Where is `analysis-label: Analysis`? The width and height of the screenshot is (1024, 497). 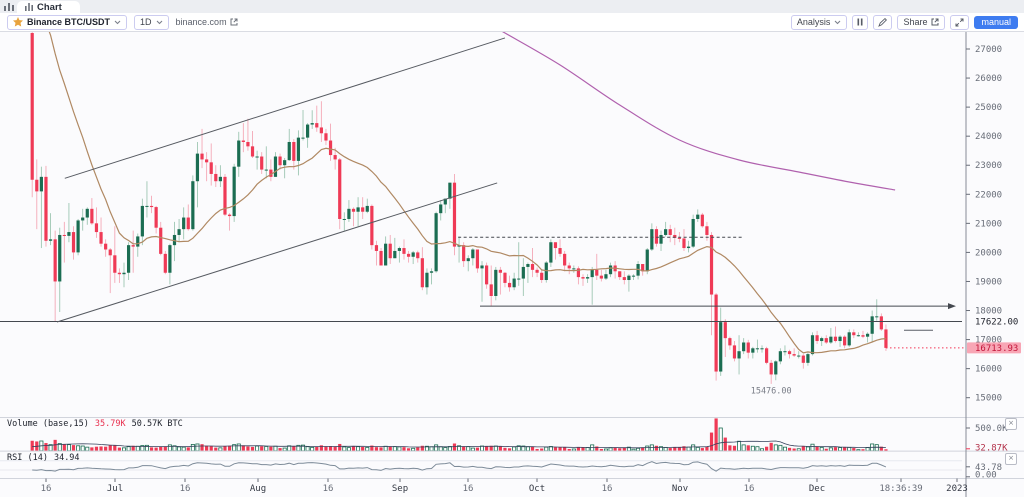 analysis-label: Analysis is located at coordinates (813, 22).